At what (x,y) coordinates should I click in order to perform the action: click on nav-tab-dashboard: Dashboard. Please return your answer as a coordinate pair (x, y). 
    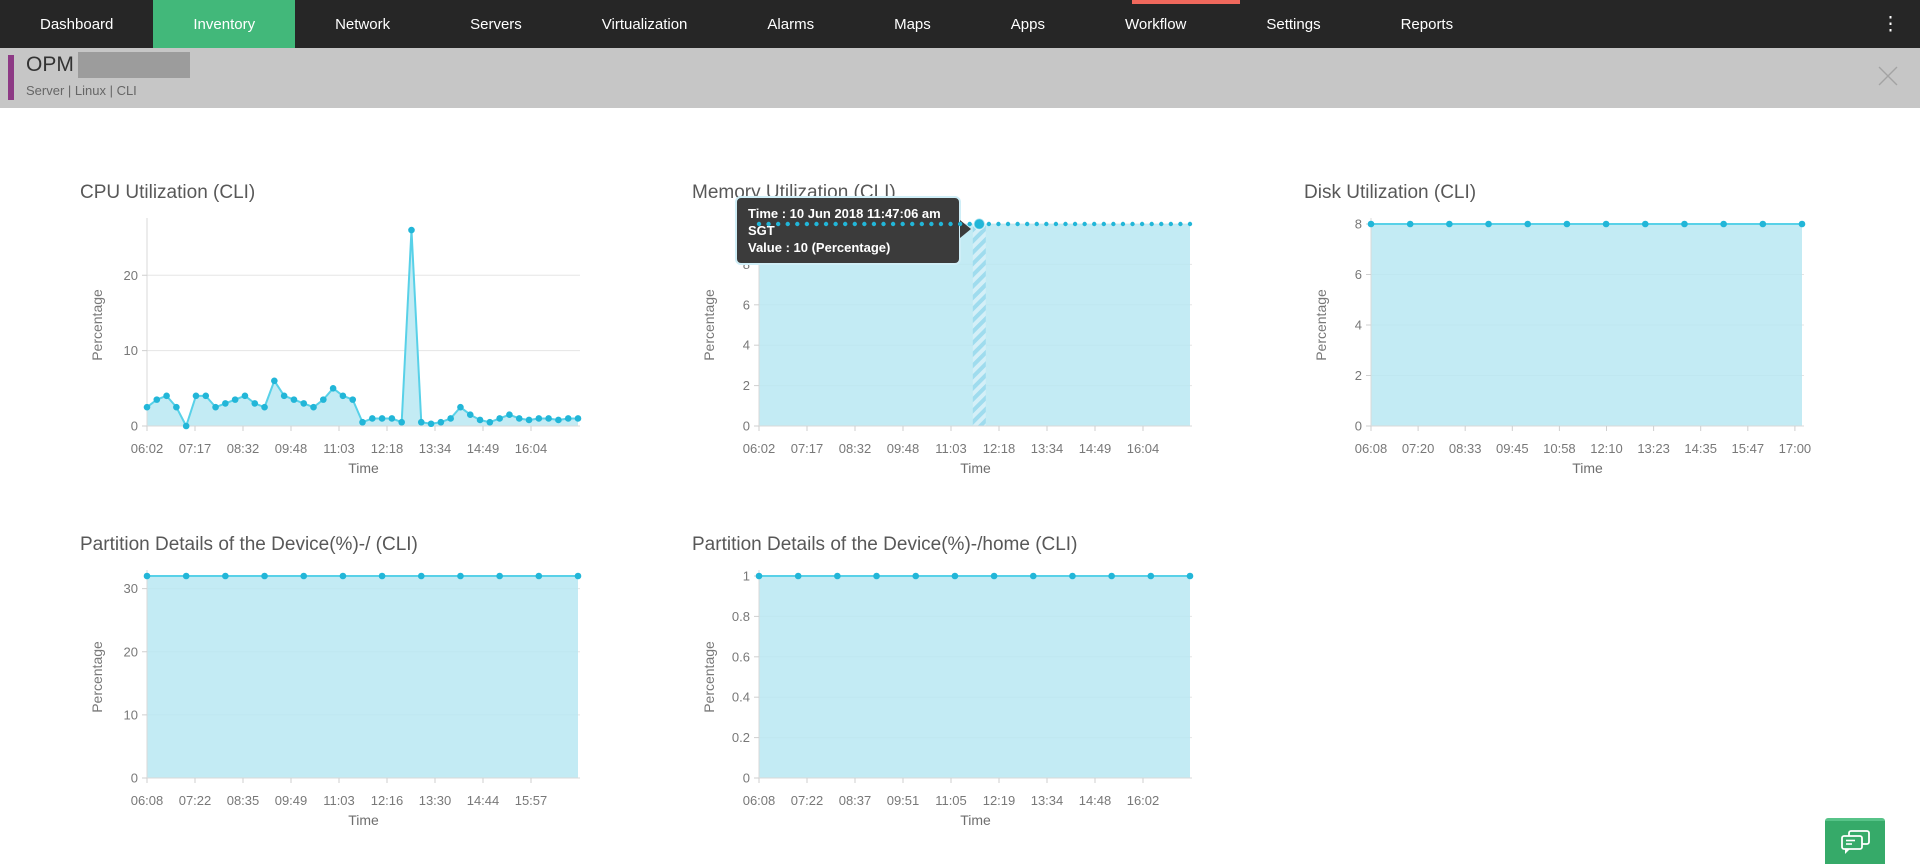
    Looking at the image, I should click on (77, 24).